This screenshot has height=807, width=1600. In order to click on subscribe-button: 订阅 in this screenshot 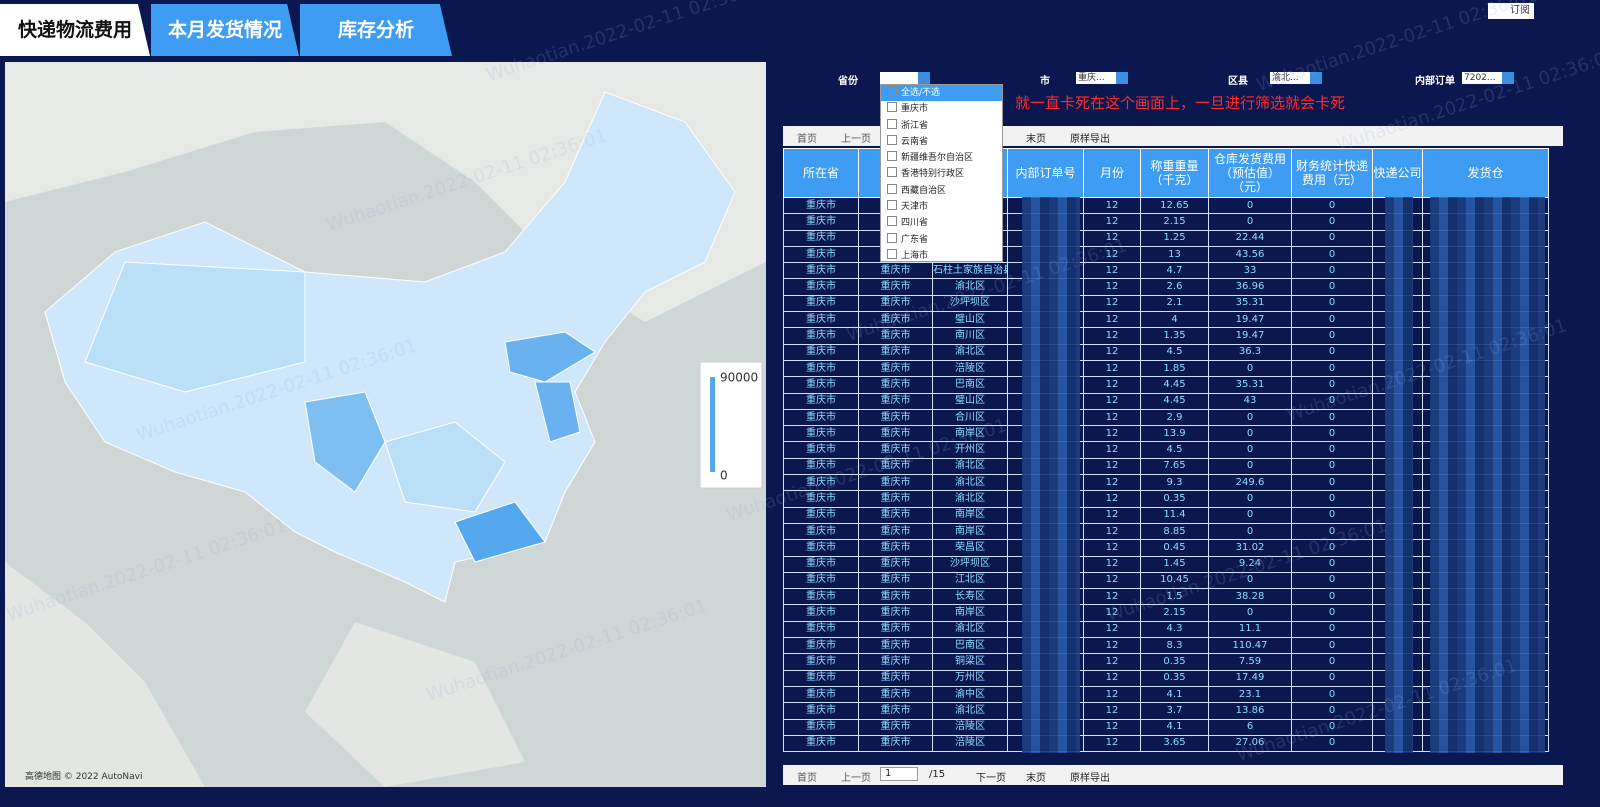, I will do `click(1511, 11)`.